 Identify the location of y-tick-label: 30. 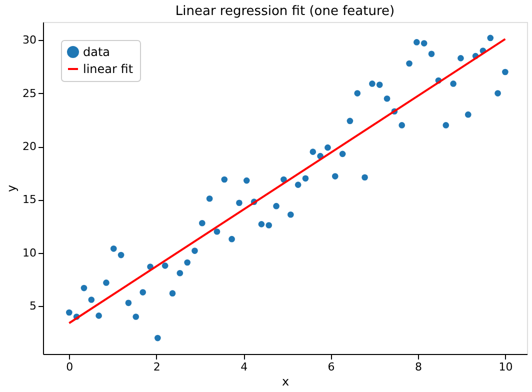
(29, 40).